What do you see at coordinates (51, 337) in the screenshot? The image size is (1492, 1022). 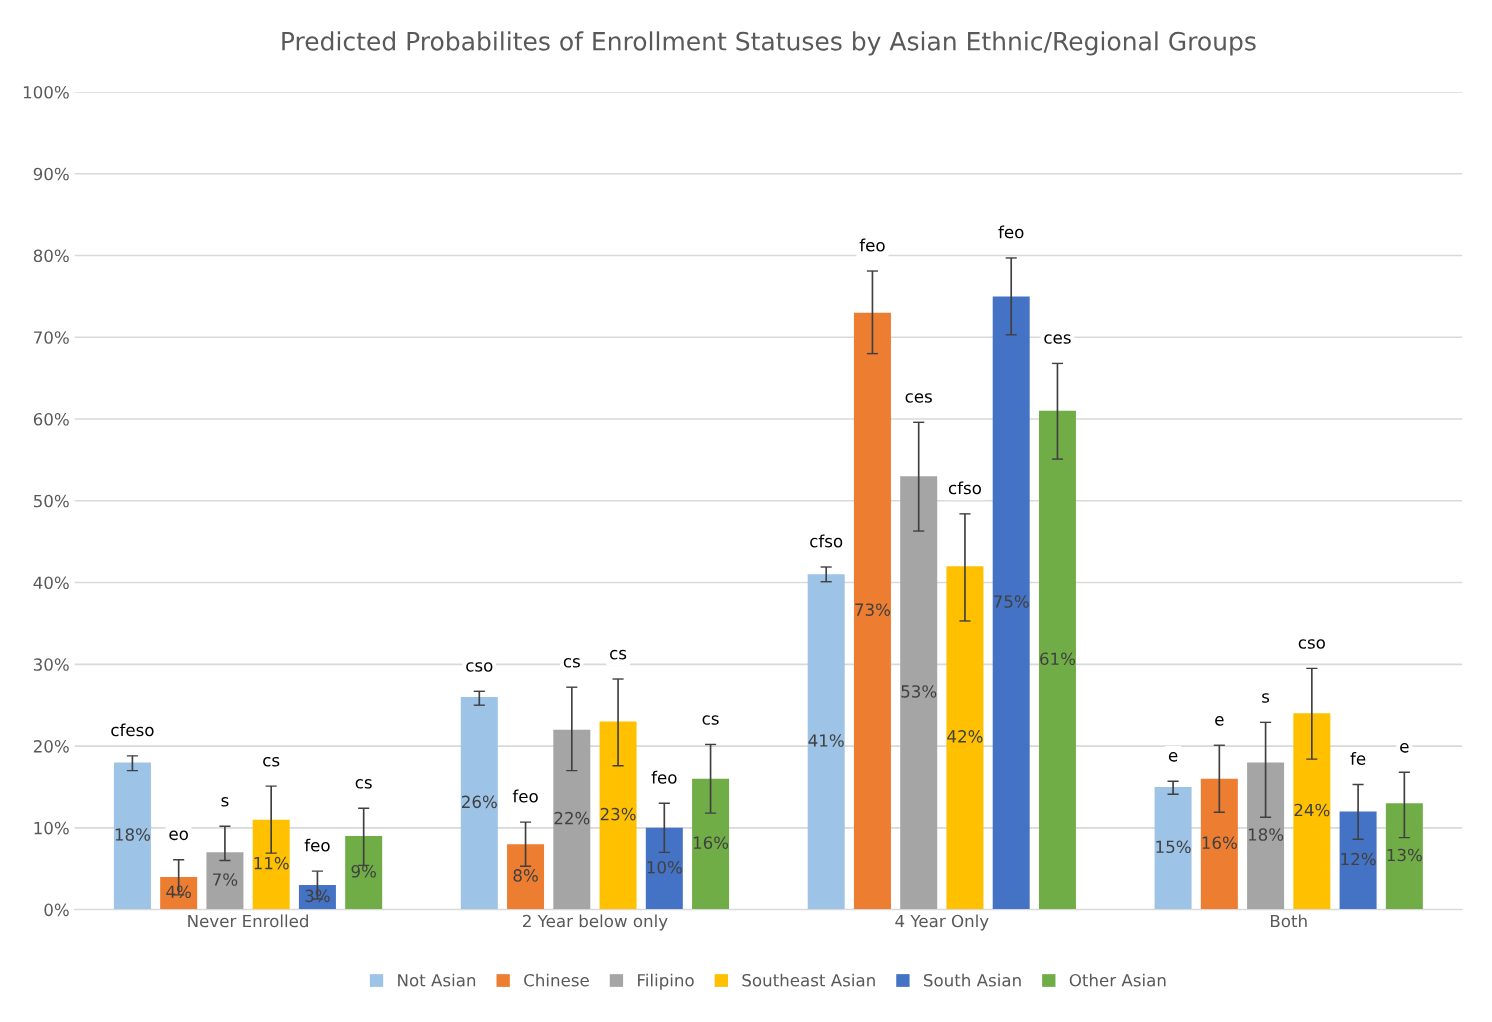 I see `y-tick-label: 70%` at bounding box center [51, 337].